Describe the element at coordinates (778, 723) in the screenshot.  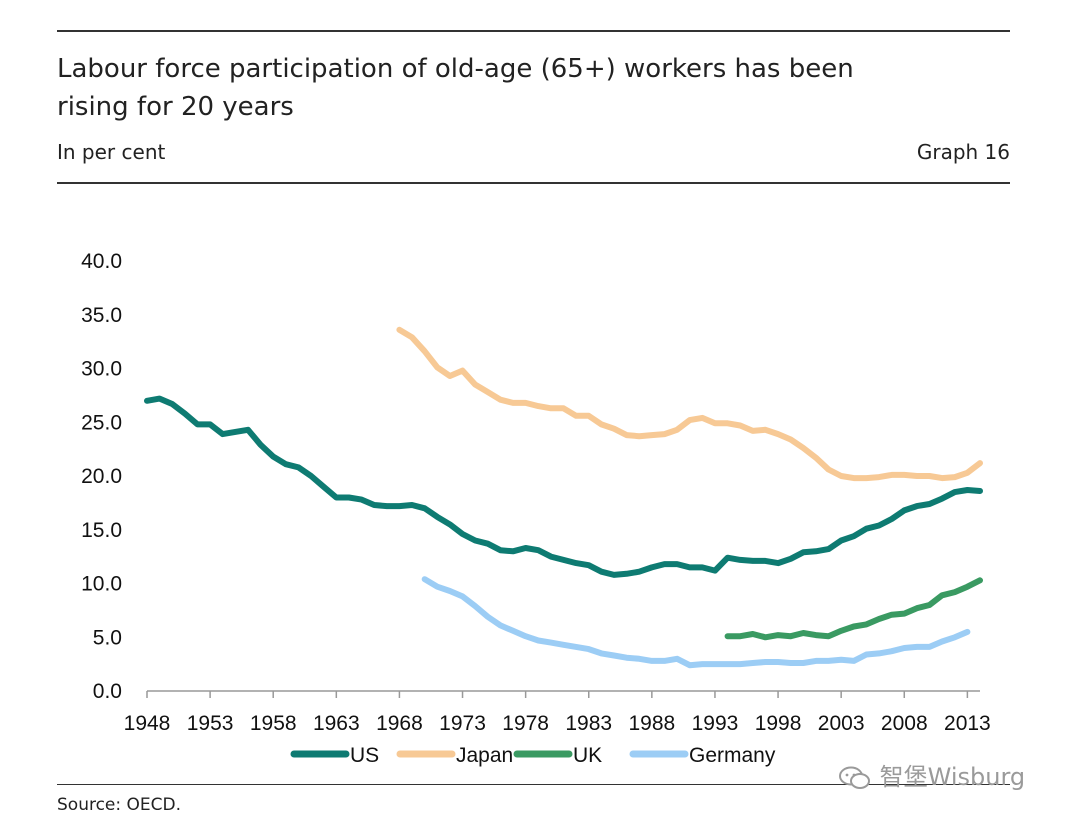
I see `x-tick-label: 1998` at that location.